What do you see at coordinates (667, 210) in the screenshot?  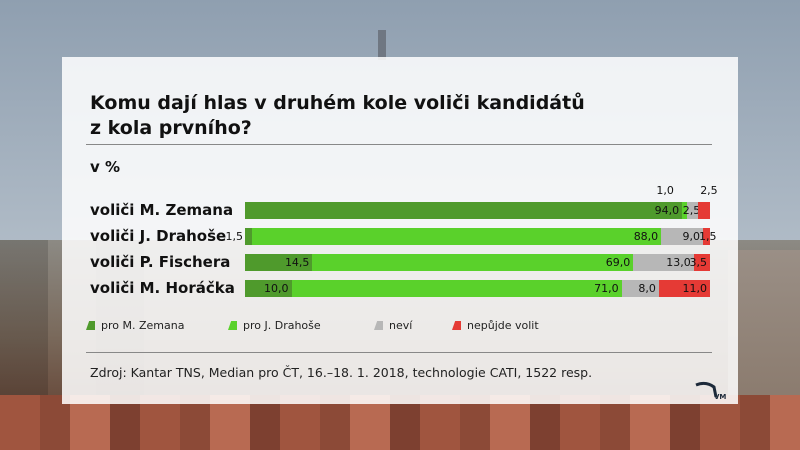 I see `data-label: 94,0` at bounding box center [667, 210].